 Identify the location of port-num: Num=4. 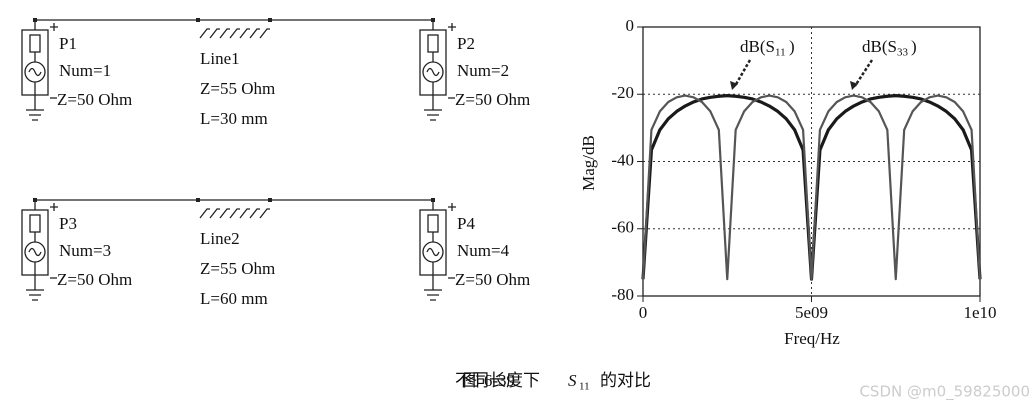
(483, 250).